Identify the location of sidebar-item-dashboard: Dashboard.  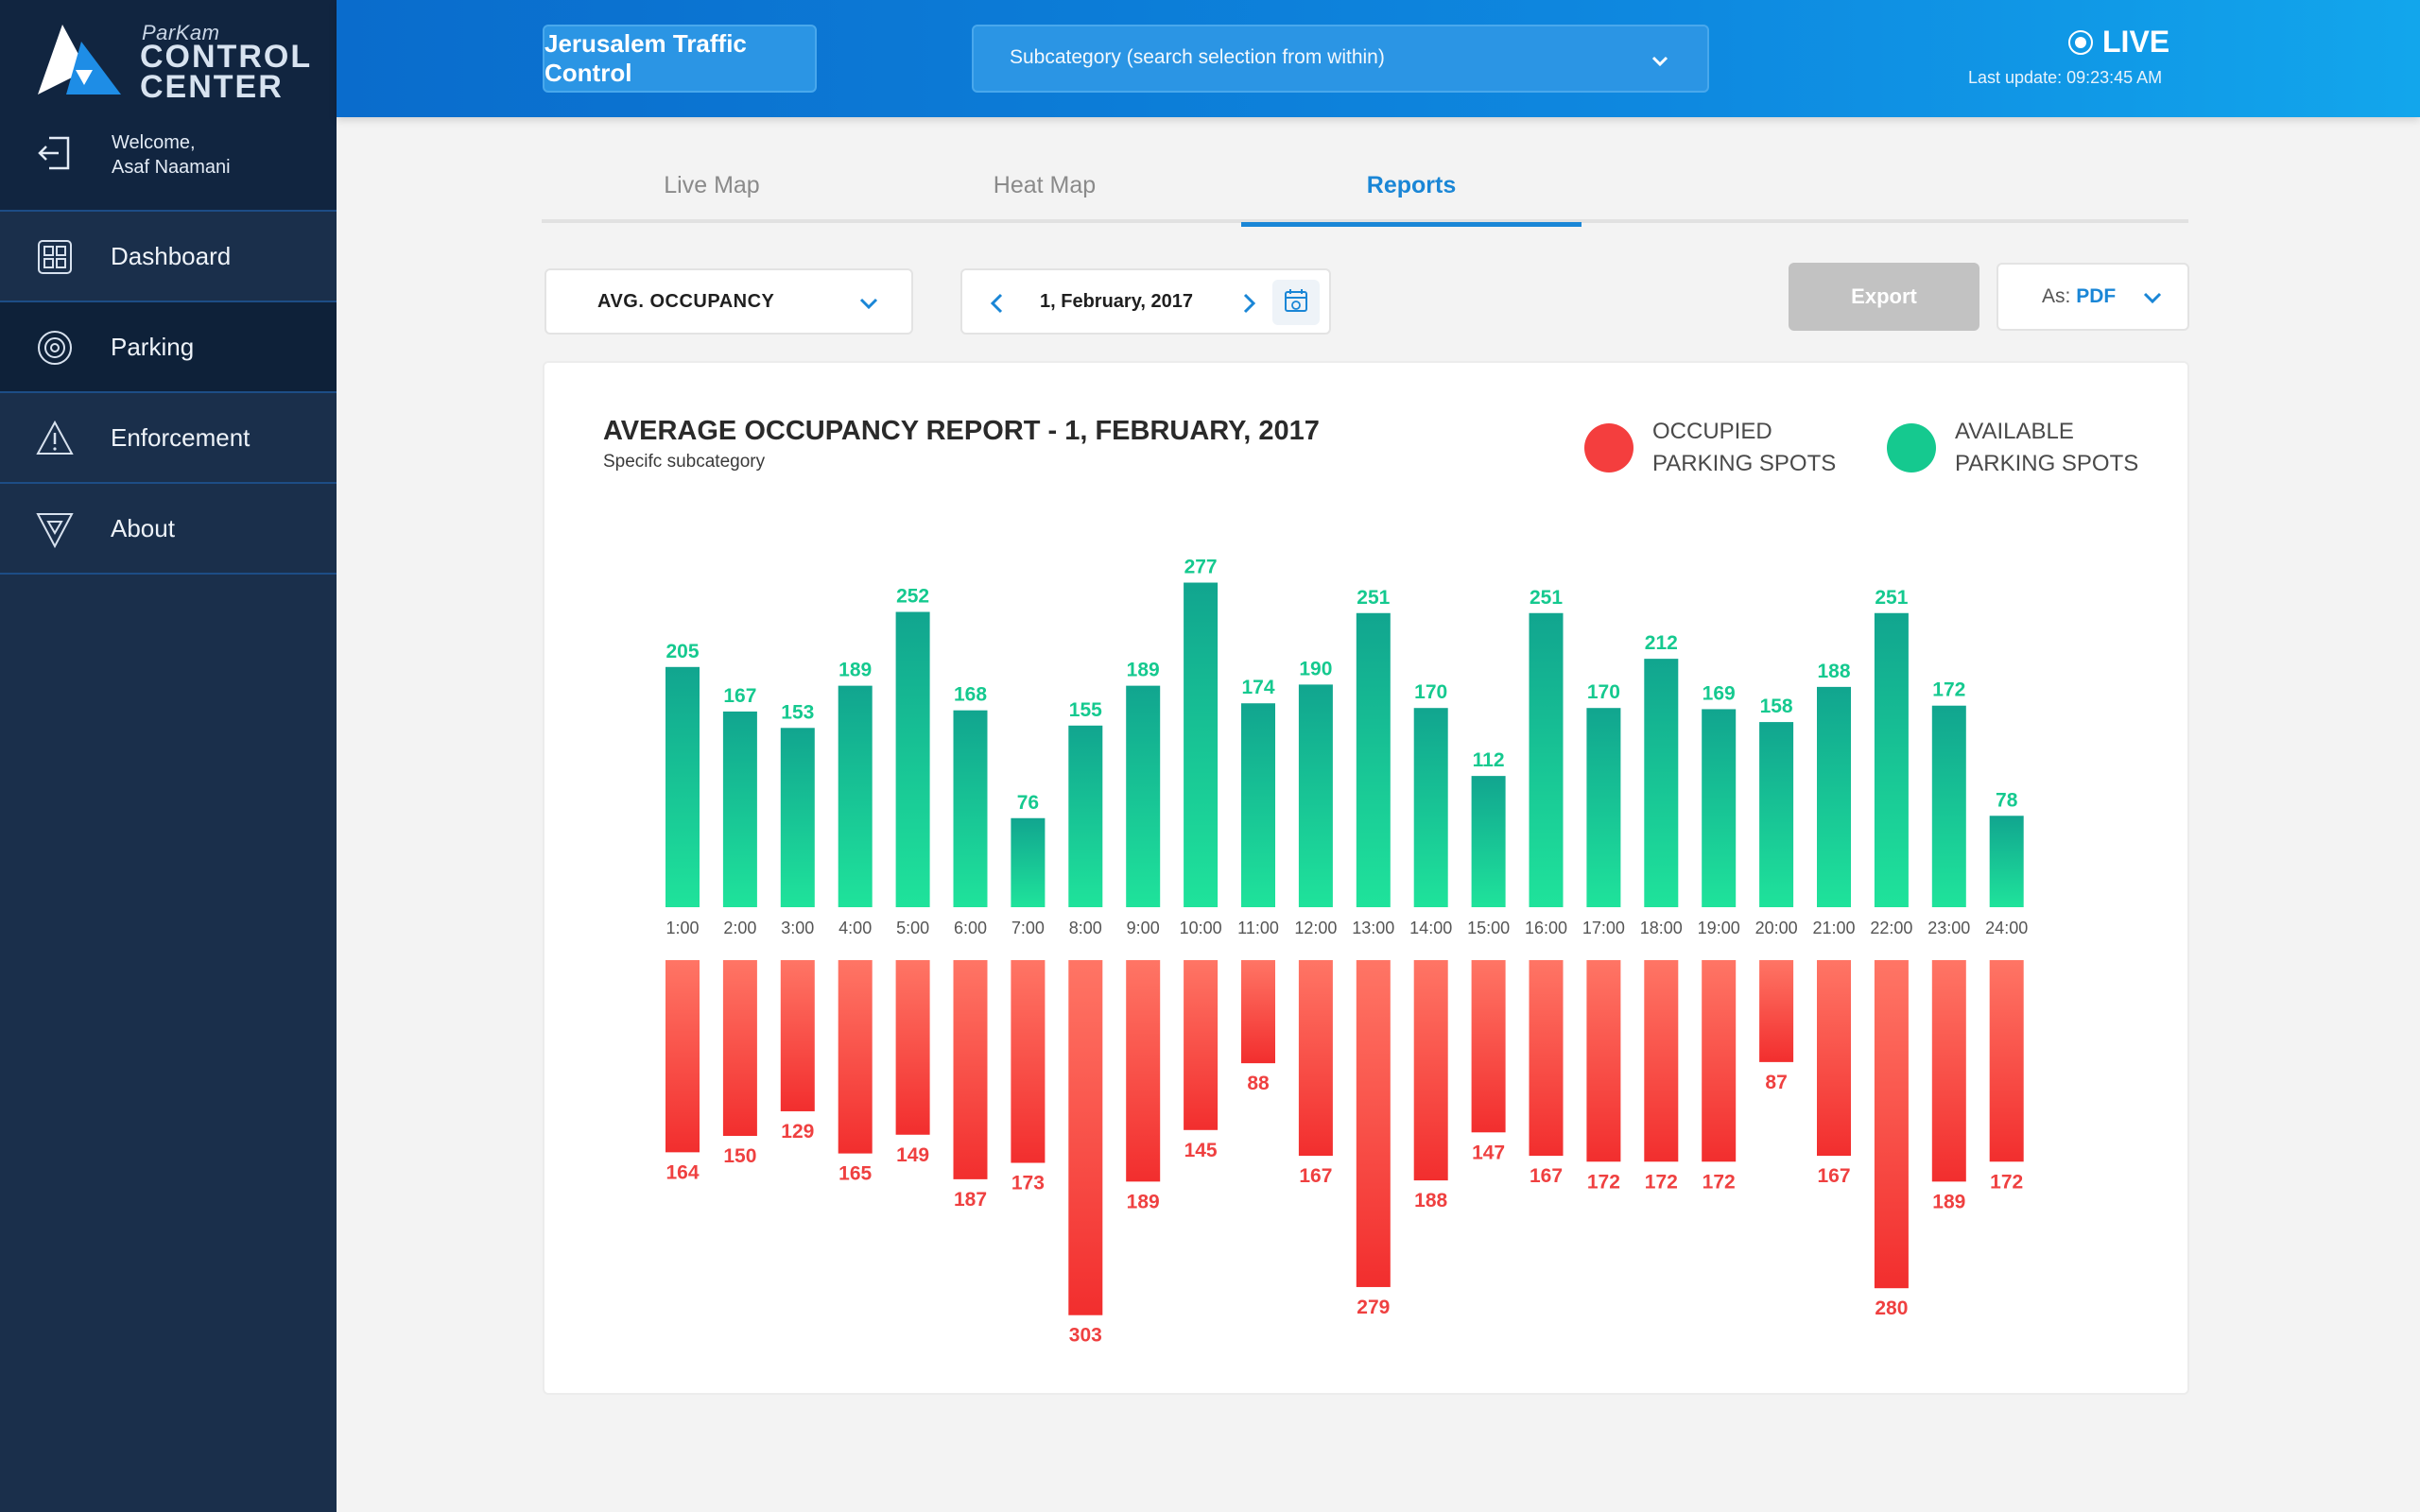
(169, 257).